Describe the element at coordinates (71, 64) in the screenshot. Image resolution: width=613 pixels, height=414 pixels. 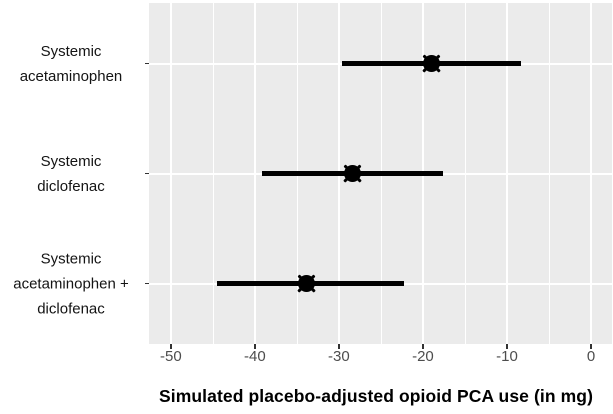
I see `category-label-systemic-acetaminophen: Systemic acetaminophen` at that location.